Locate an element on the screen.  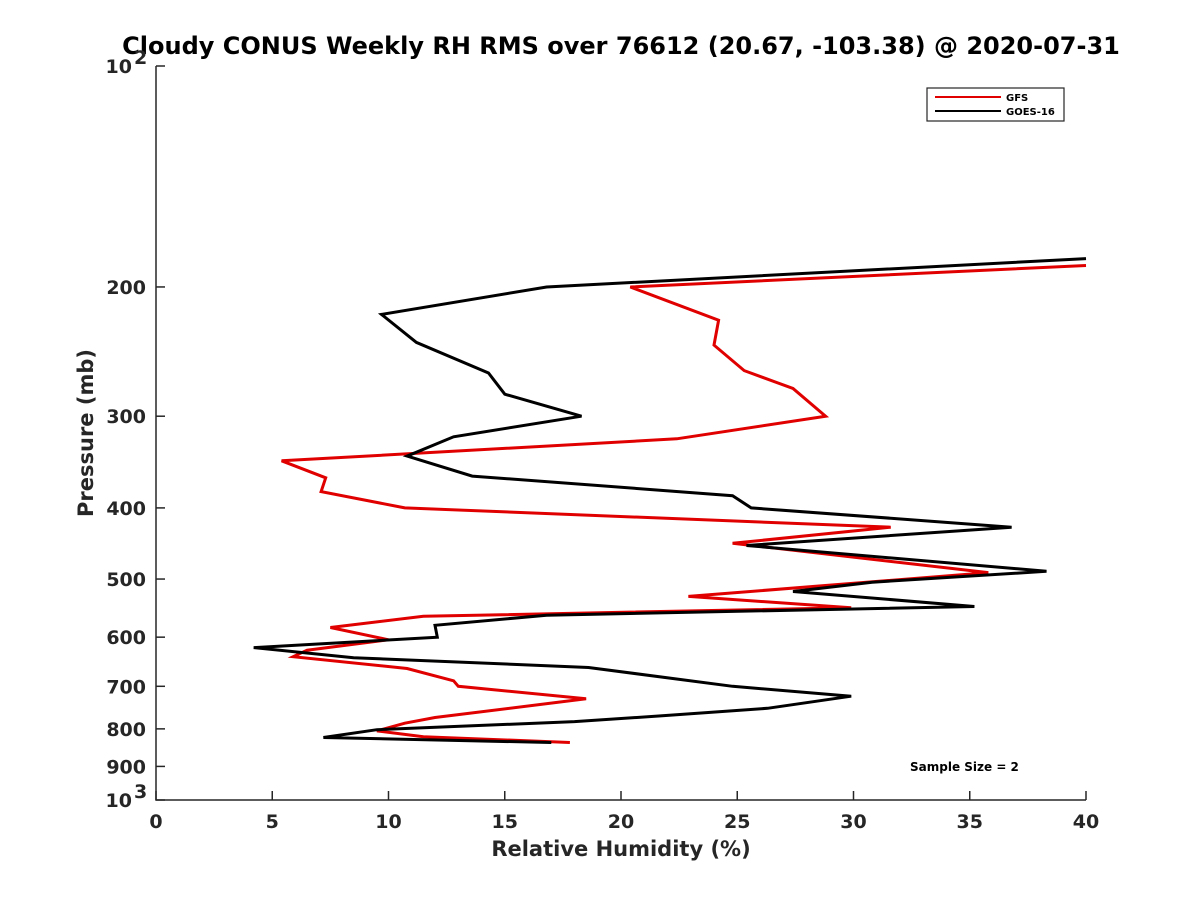
legend: GFS GOES-16 is located at coordinates (995, 104).